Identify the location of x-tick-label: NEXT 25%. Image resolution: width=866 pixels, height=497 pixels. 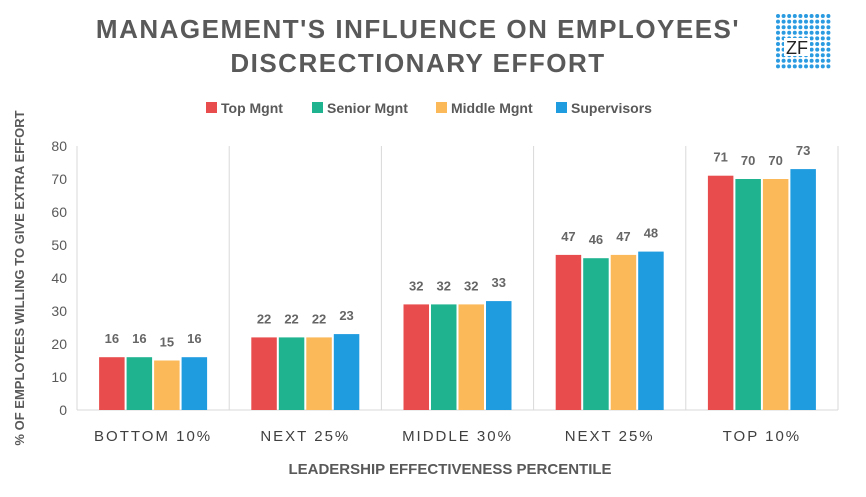
(610, 436).